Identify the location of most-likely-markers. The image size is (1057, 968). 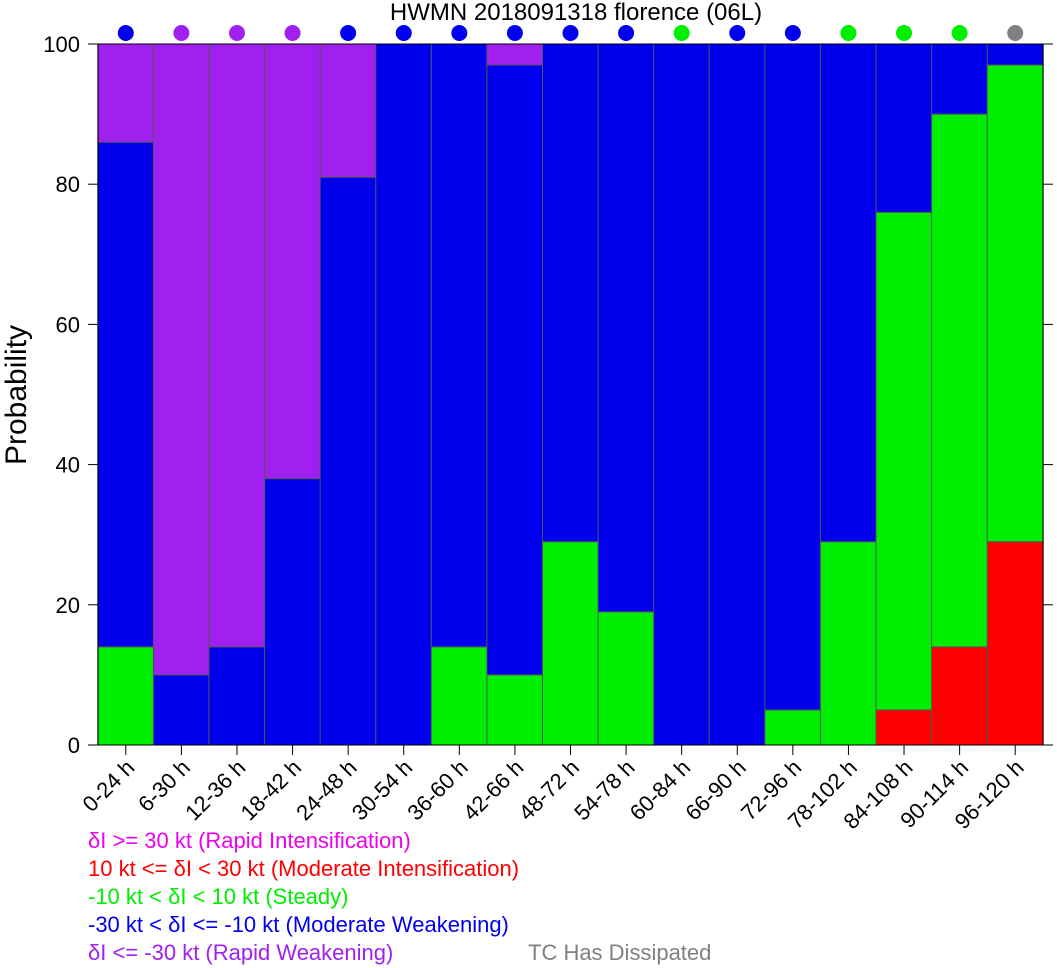
(570, 33).